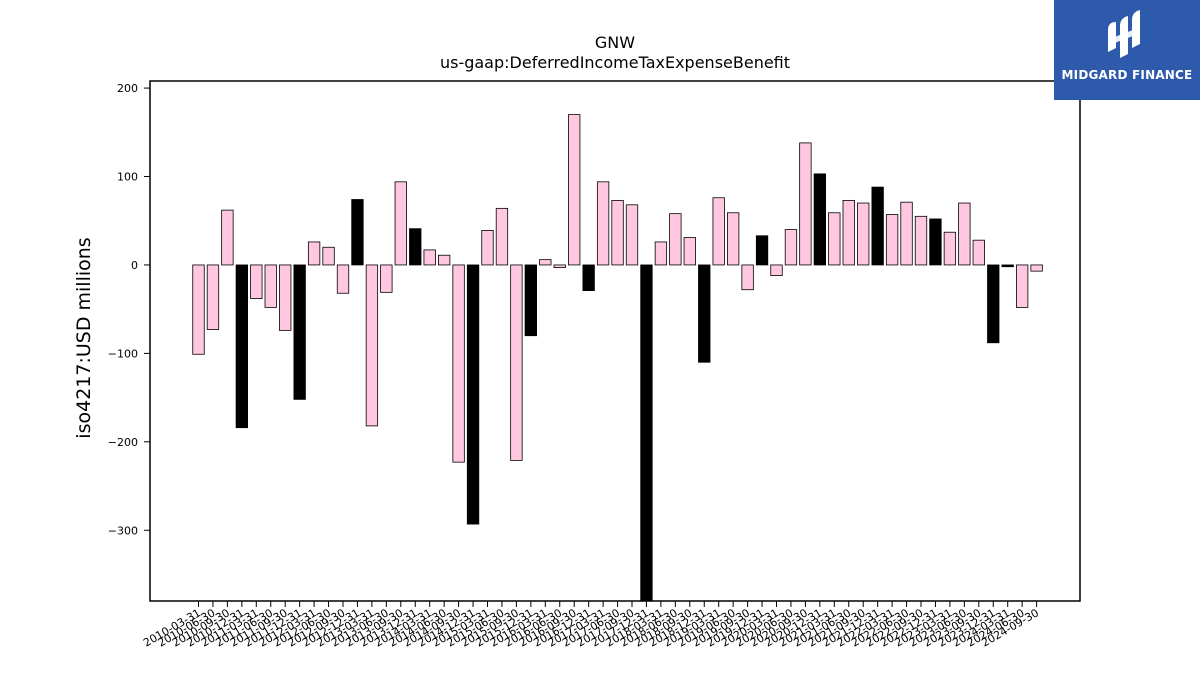 This screenshot has height=675, width=1200. Describe the element at coordinates (127, 177) in the screenshot. I see `y-tick-label: 100` at that location.